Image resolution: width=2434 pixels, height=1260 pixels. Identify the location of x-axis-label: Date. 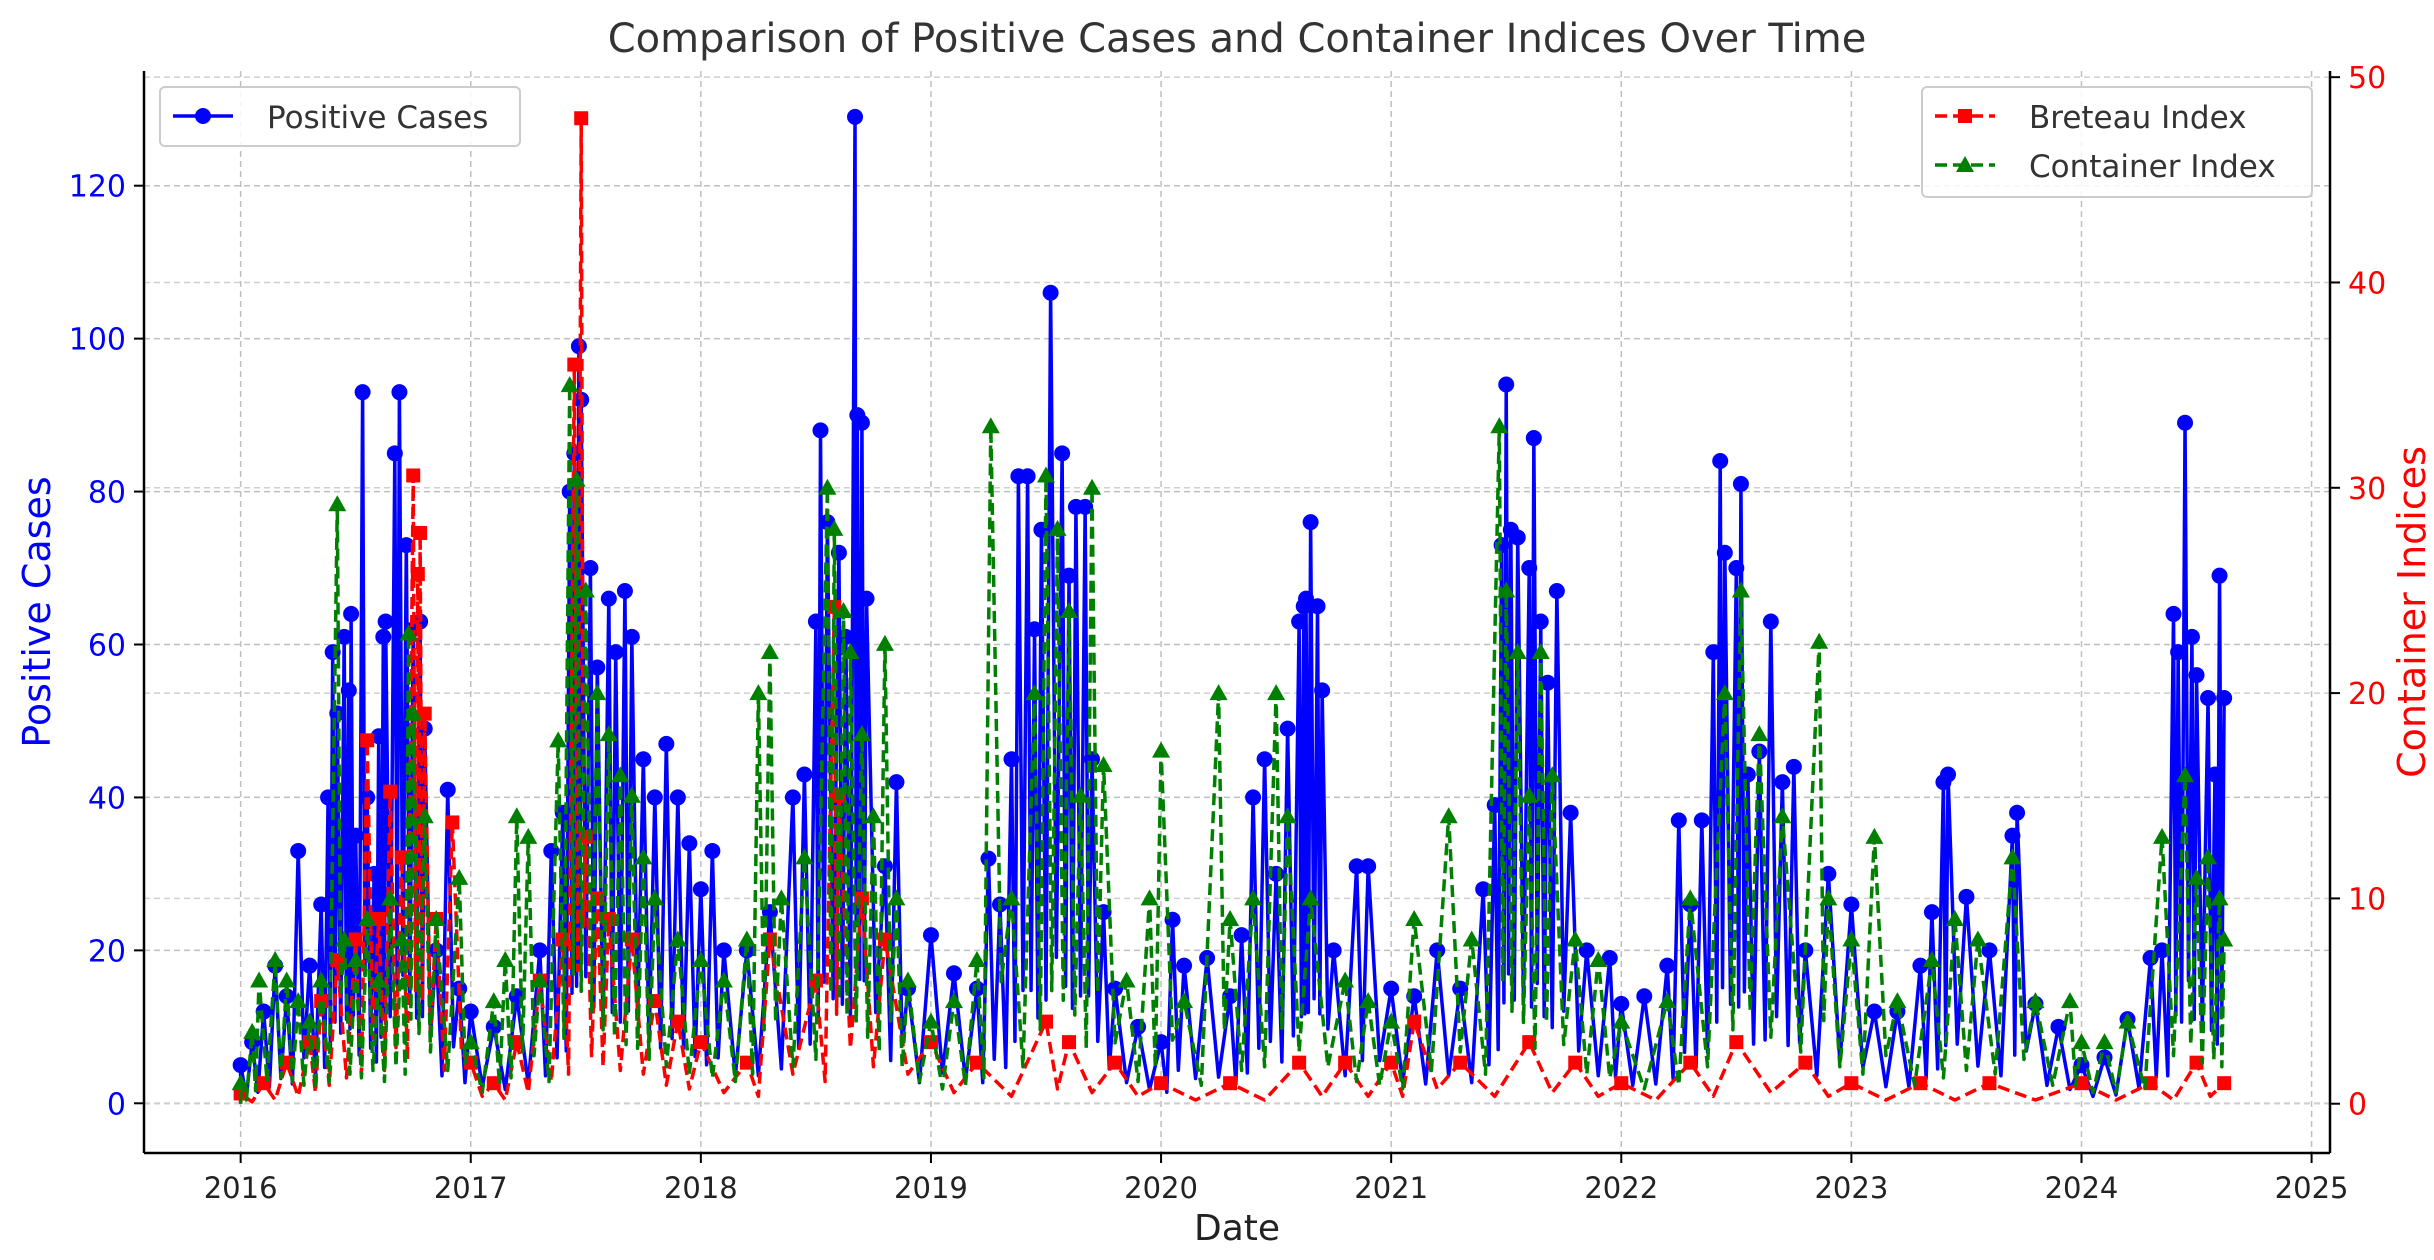
(1237, 1228).